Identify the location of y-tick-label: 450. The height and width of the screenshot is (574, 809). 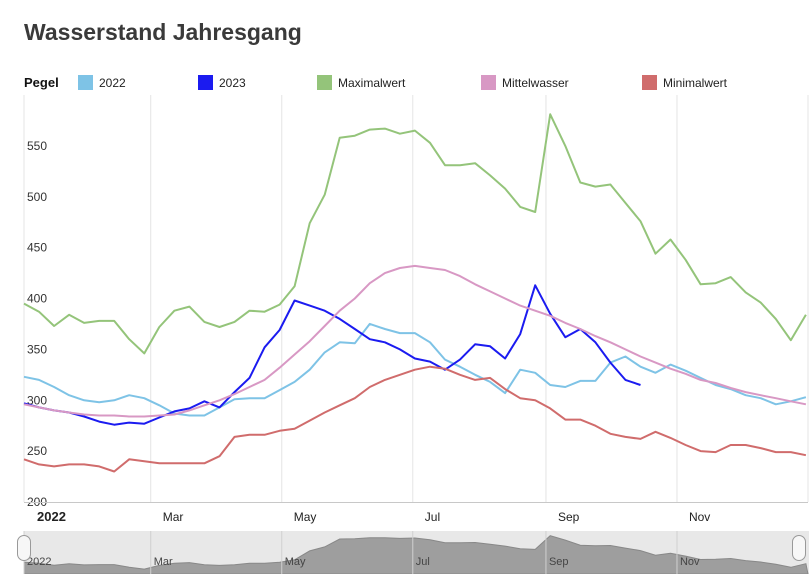
(37, 248).